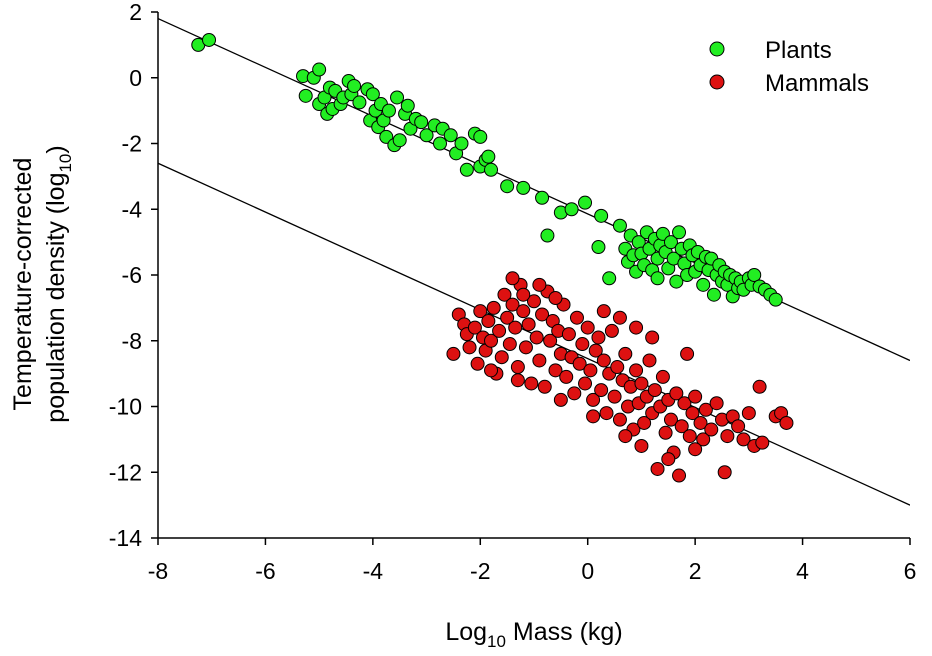 Image resolution: width=932 pixels, height=656 pixels. I want to click on y-tick-label: 0, so click(135, 78).